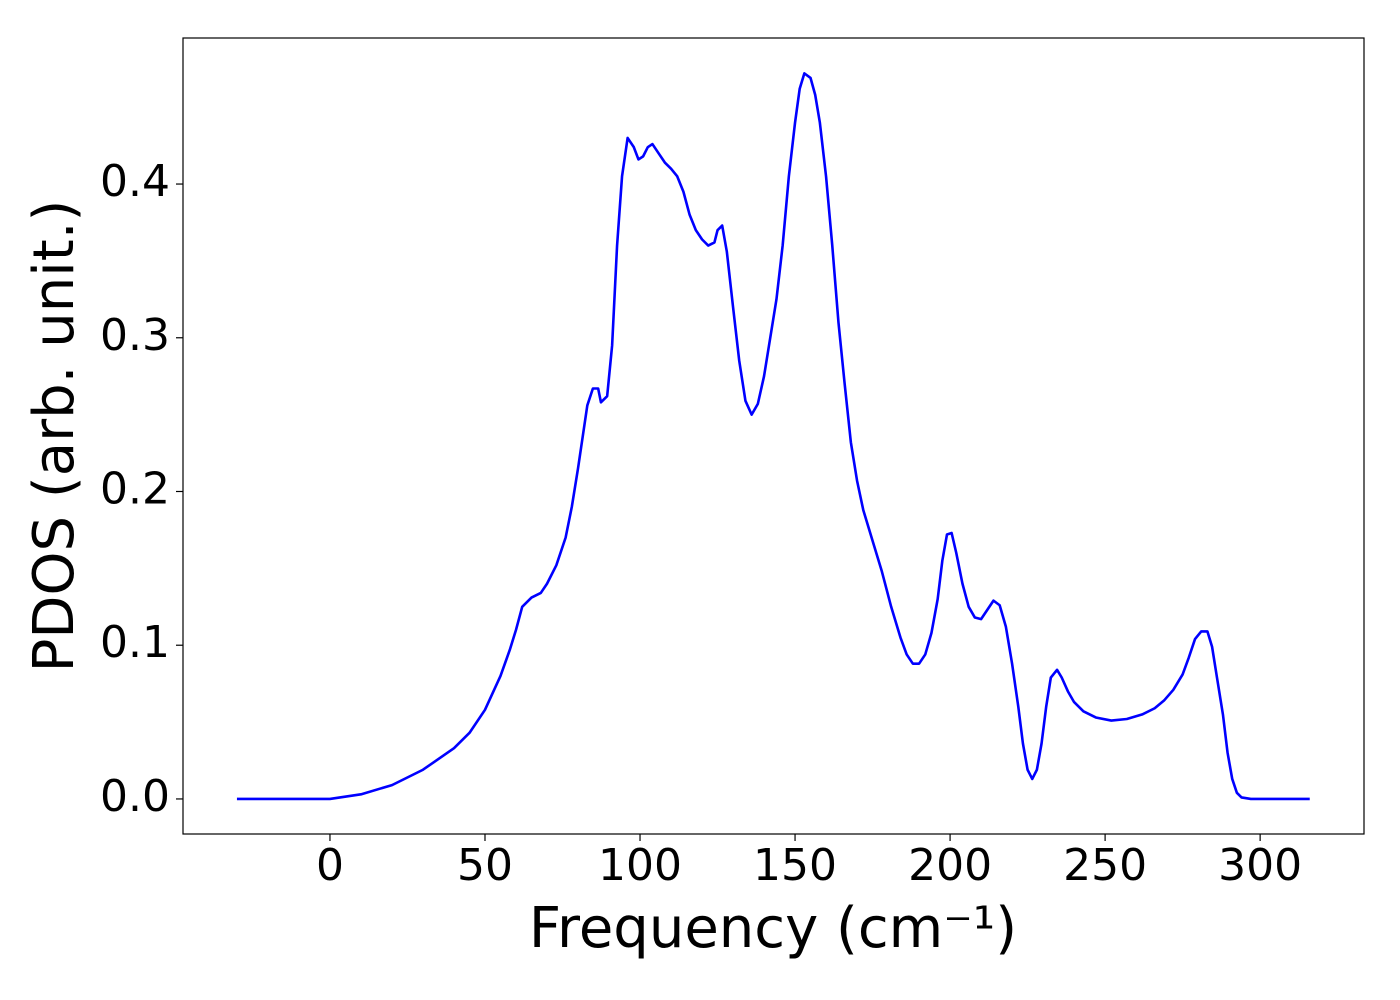 The height and width of the screenshot is (1000, 1400). I want to click on y-tick-label: 0.2, so click(135, 488).